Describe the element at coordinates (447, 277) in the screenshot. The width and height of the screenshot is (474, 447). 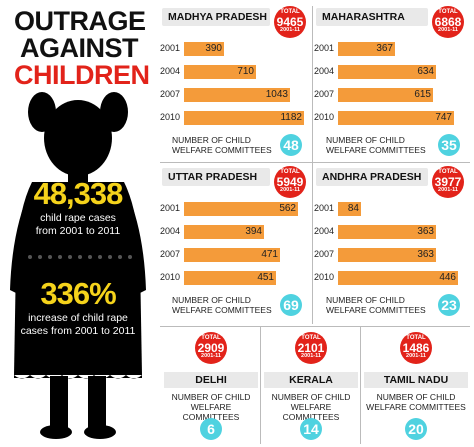
I see `data-bar-value: 446` at that location.